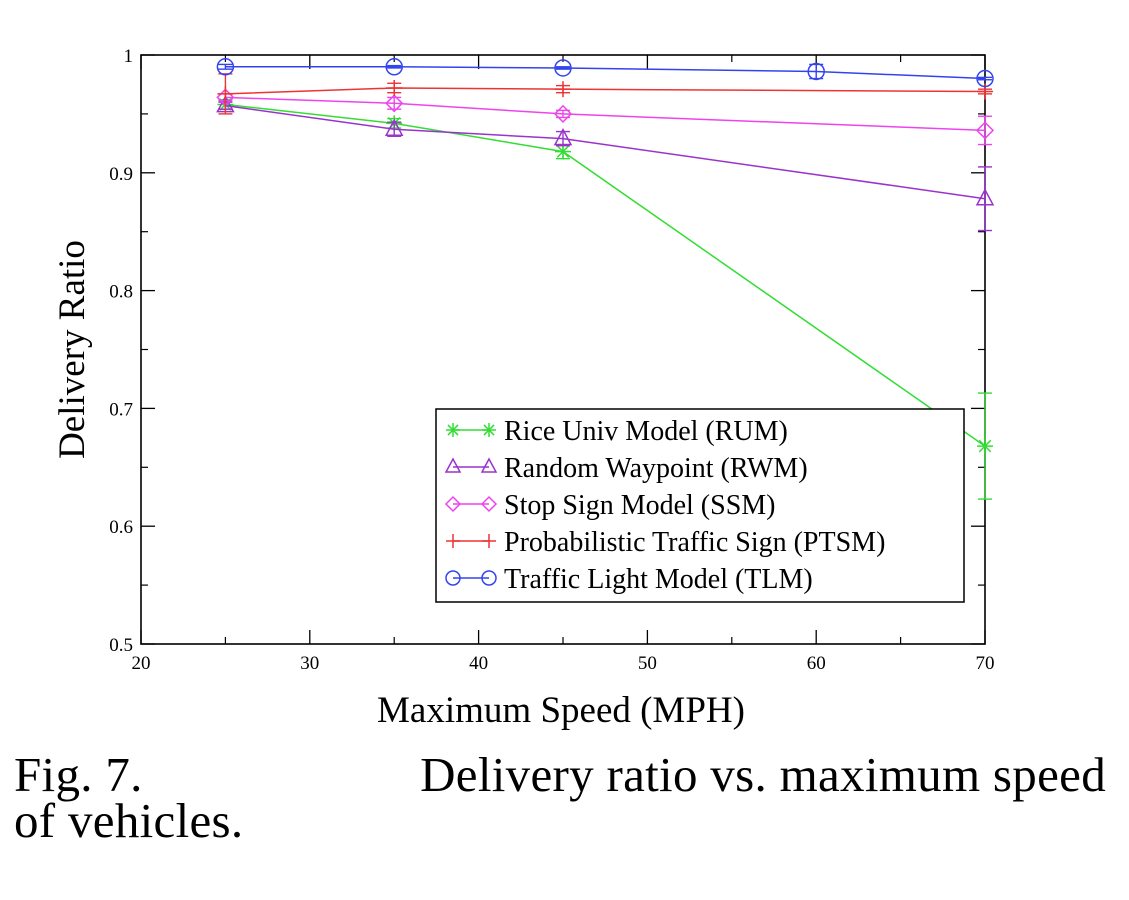 The height and width of the screenshot is (900, 1129). I want to click on legend-label: Random Waypoint (RWM), so click(656, 468).